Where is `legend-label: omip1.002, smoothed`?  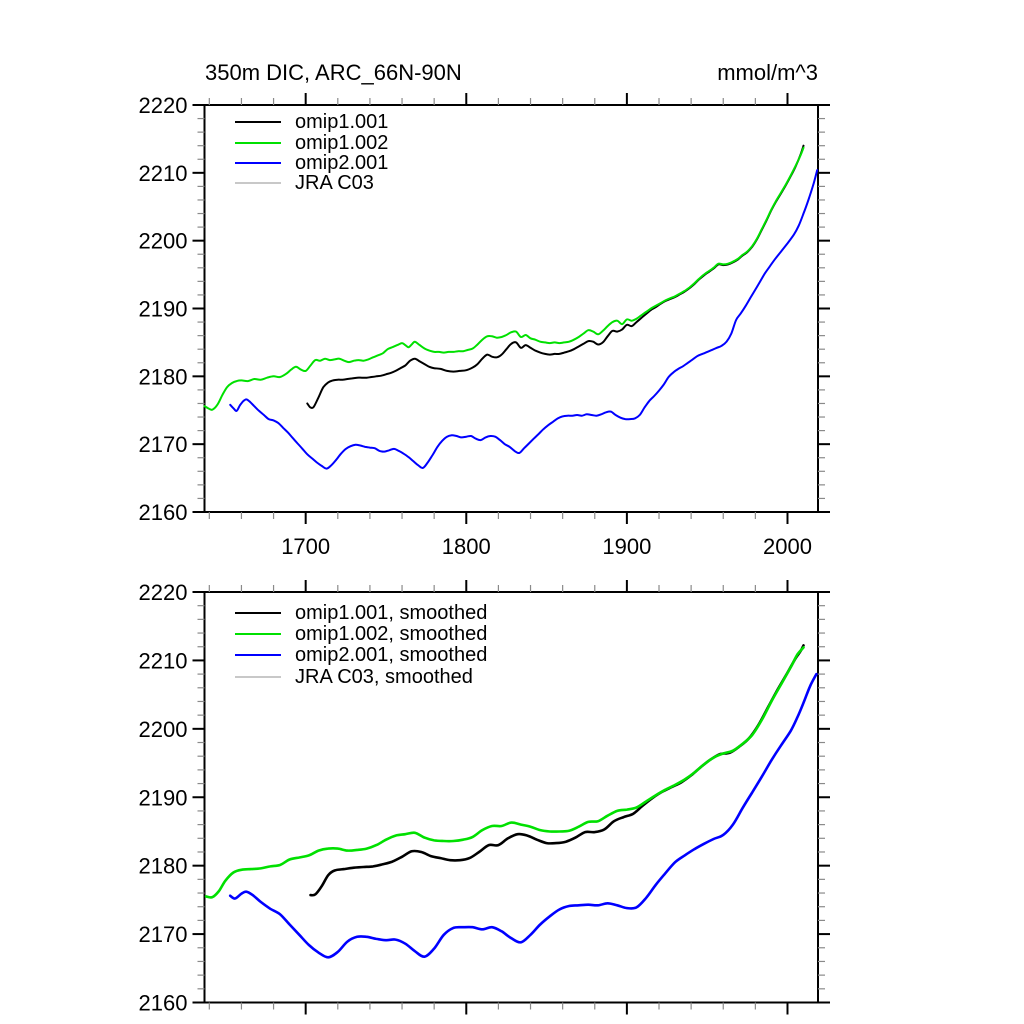
legend-label: omip1.002, smoothed is located at coordinates (391, 633).